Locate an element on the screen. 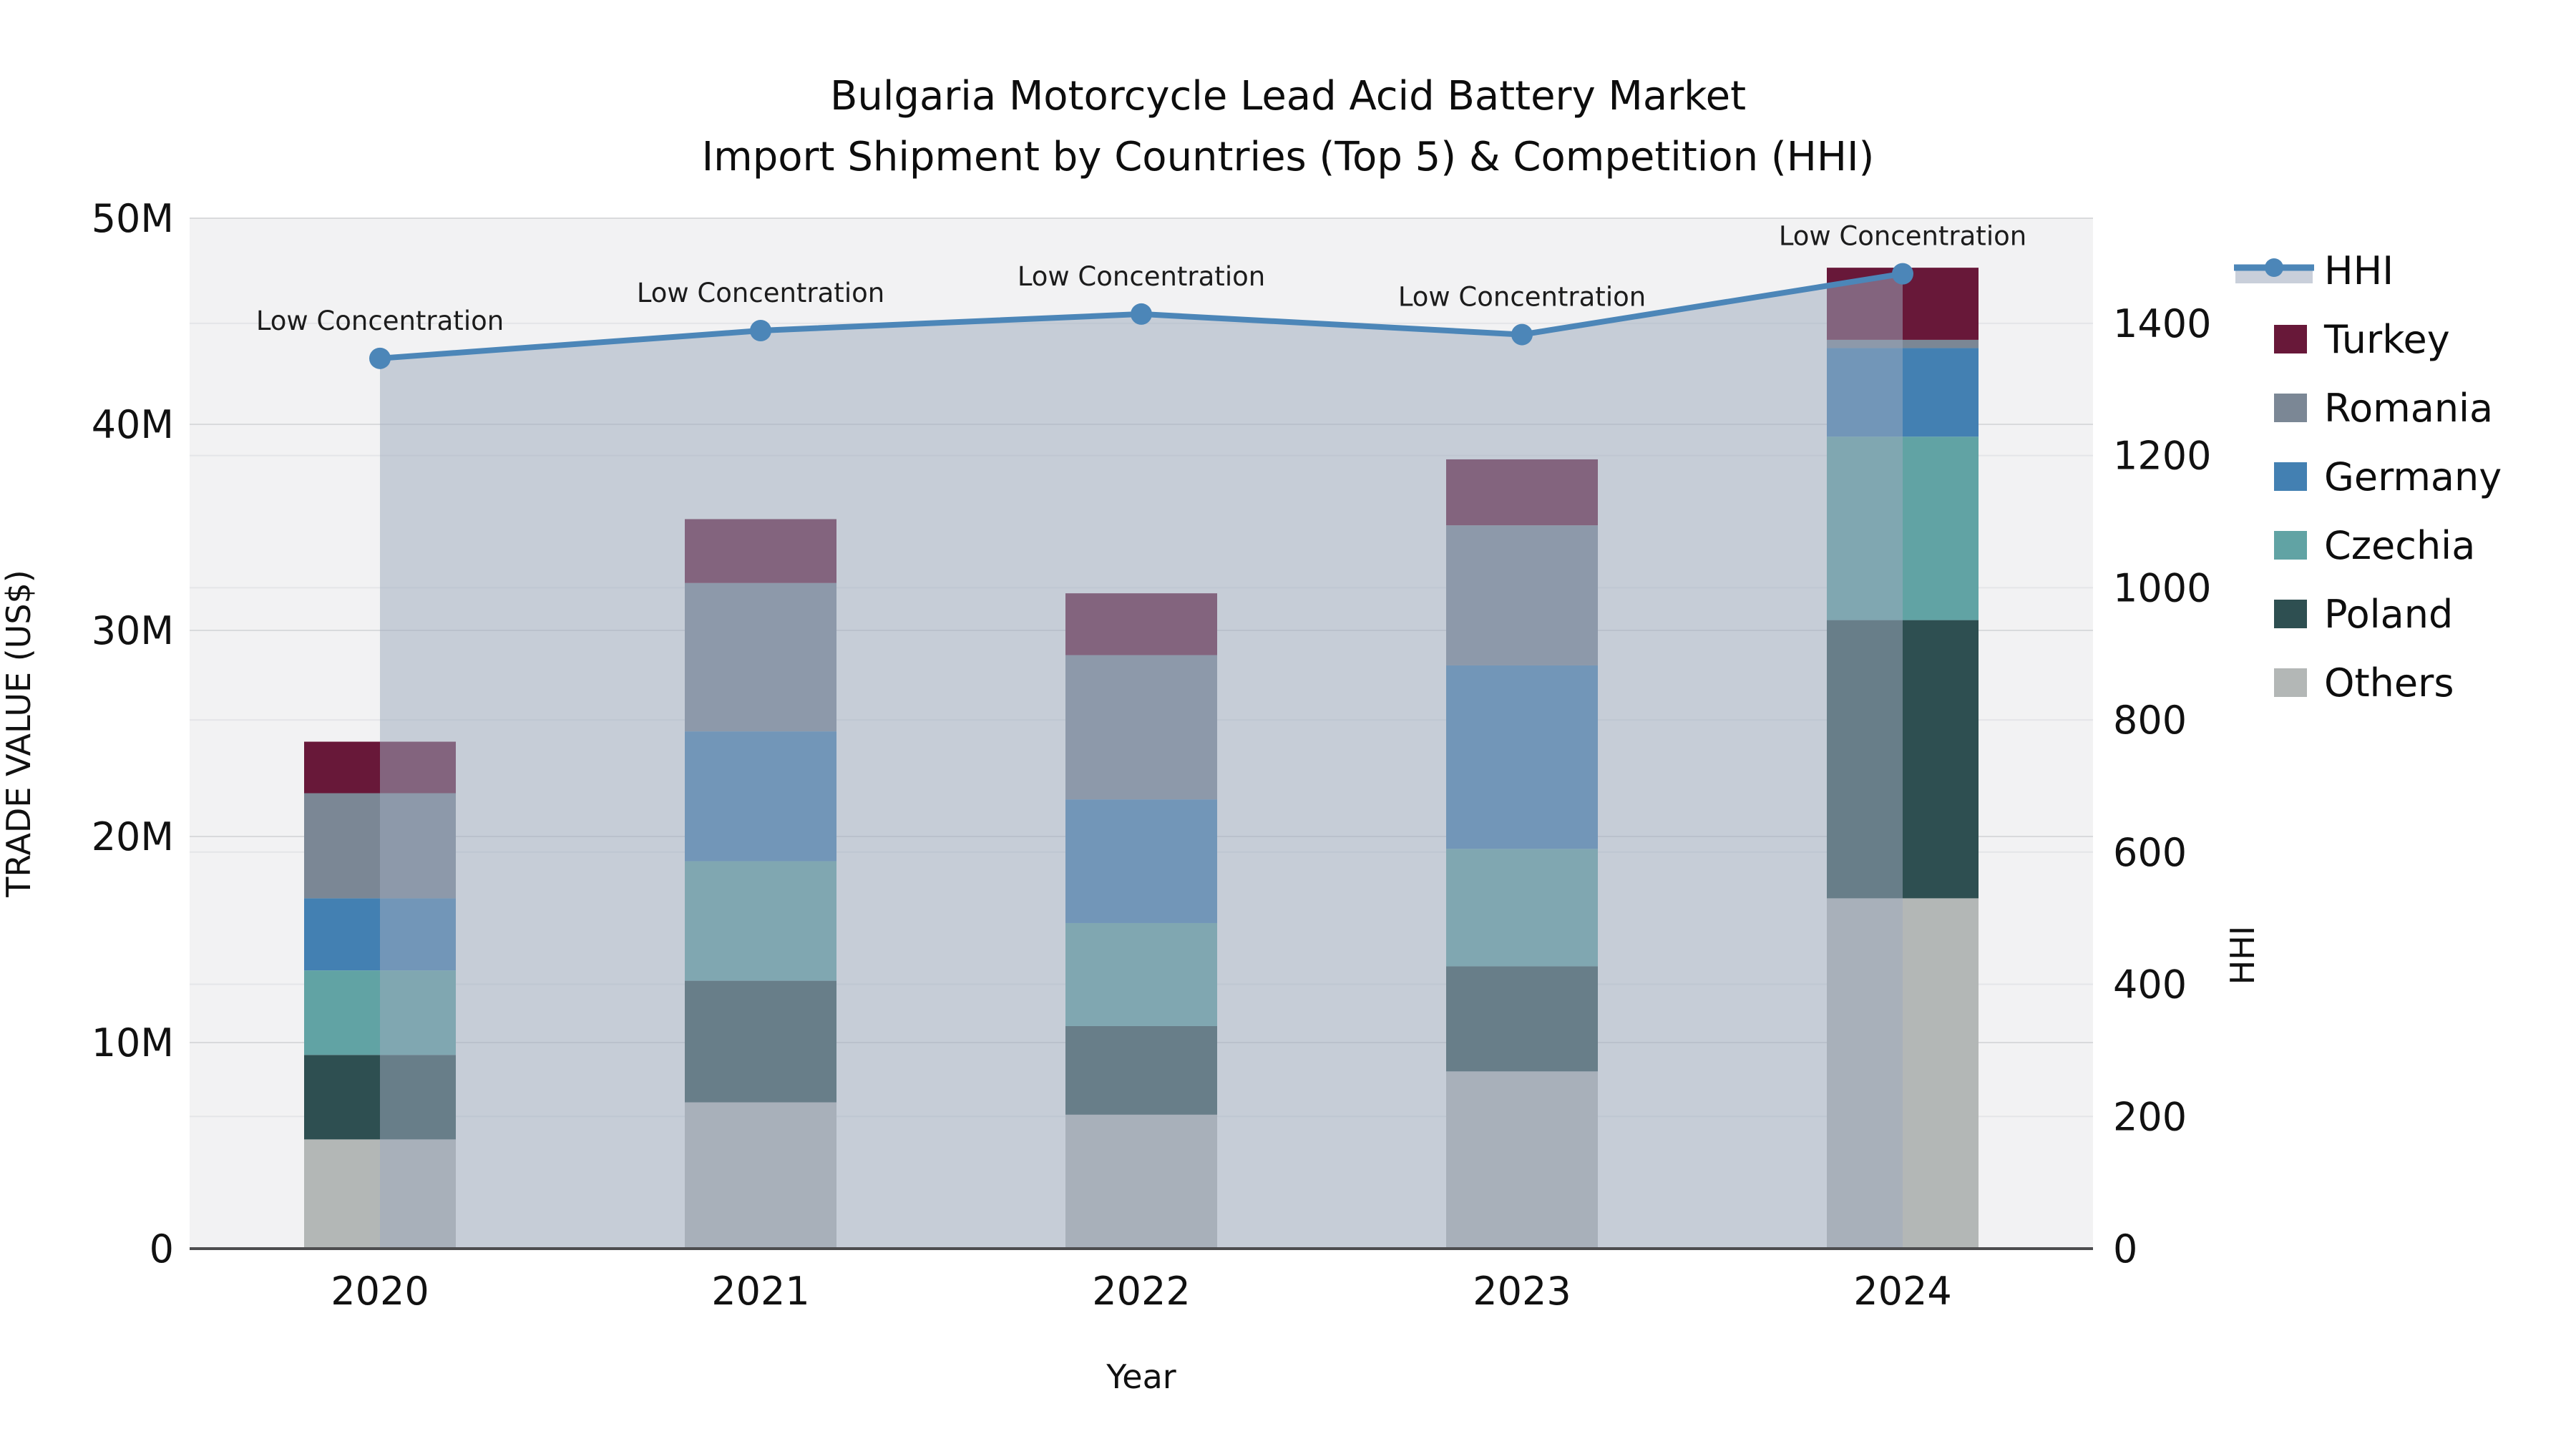  poland-swatch-icon is located at coordinates (2290, 614).